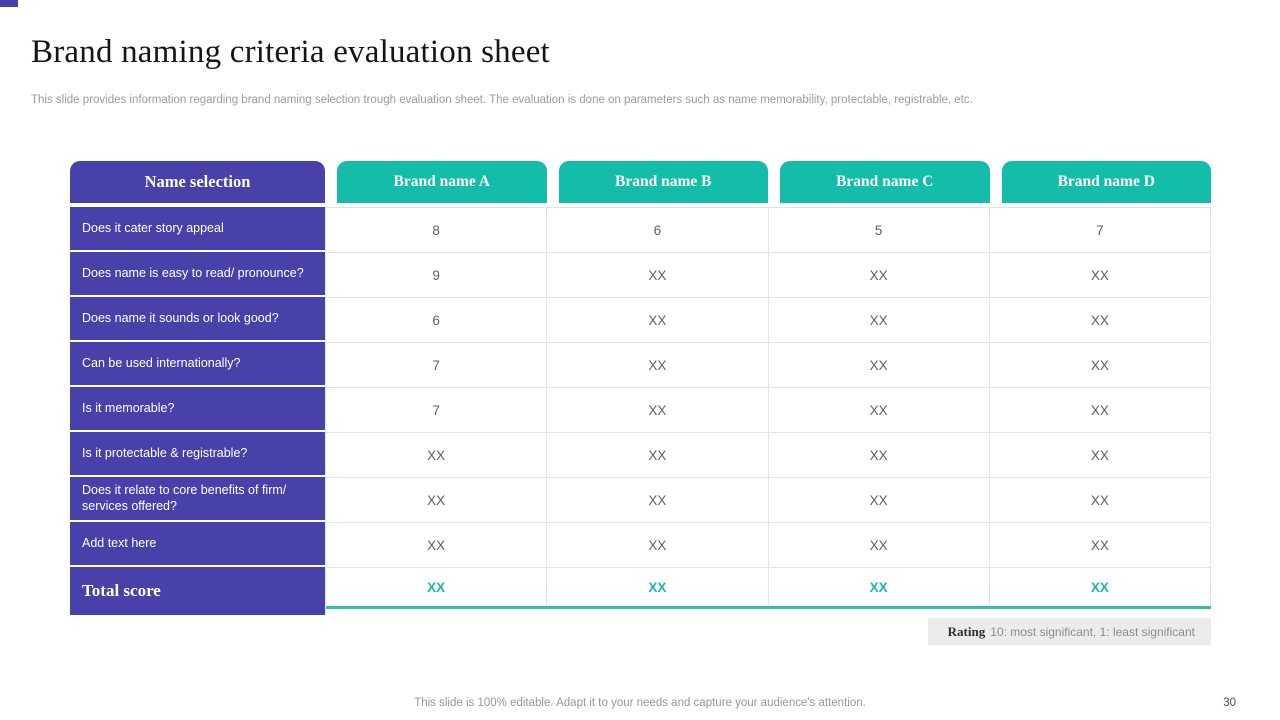 The width and height of the screenshot is (1280, 720). Describe the element at coordinates (197, 363) in the screenshot. I see `criteria-label: Can be used internationally?` at that location.